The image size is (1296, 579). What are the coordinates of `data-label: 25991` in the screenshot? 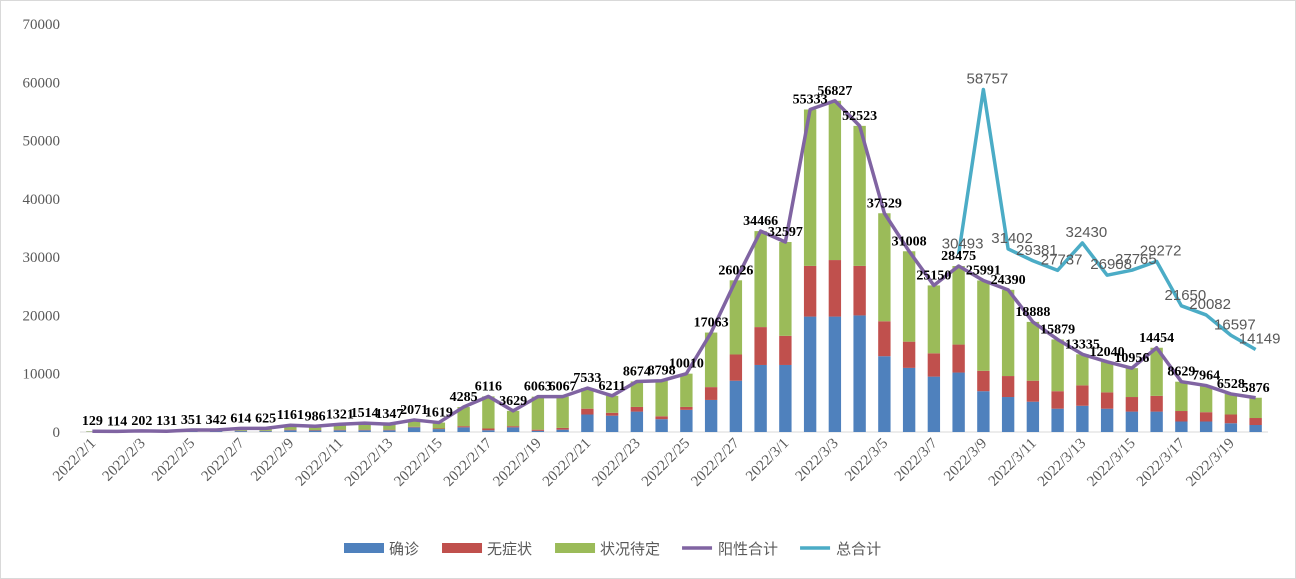 It's located at (983, 271).